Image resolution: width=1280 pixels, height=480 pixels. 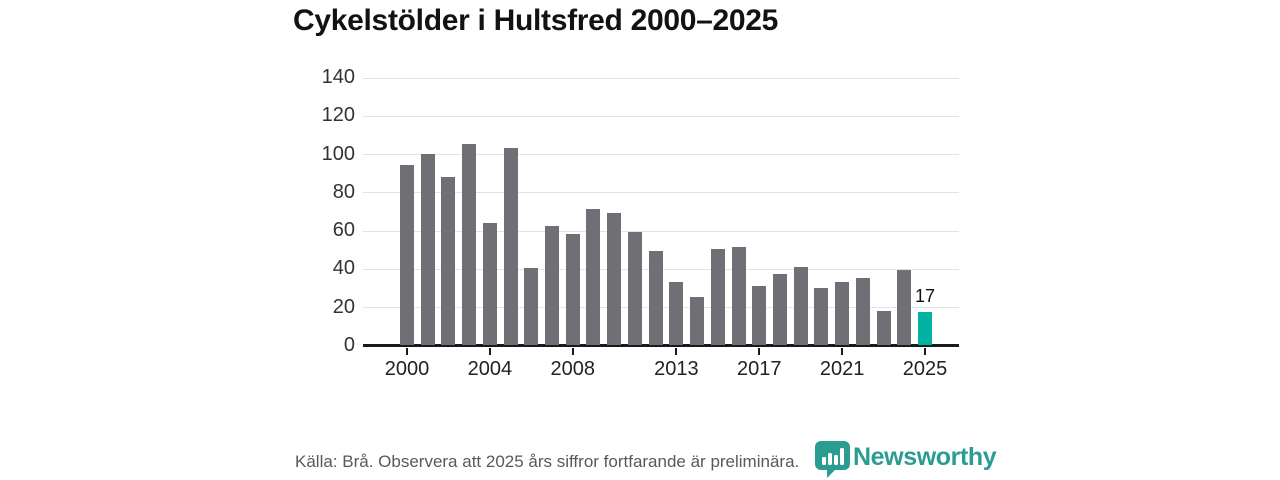 What do you see at coordinates (407, 255) in the screenshot?
I see `bar-2000` at bounding box center [407, 255].